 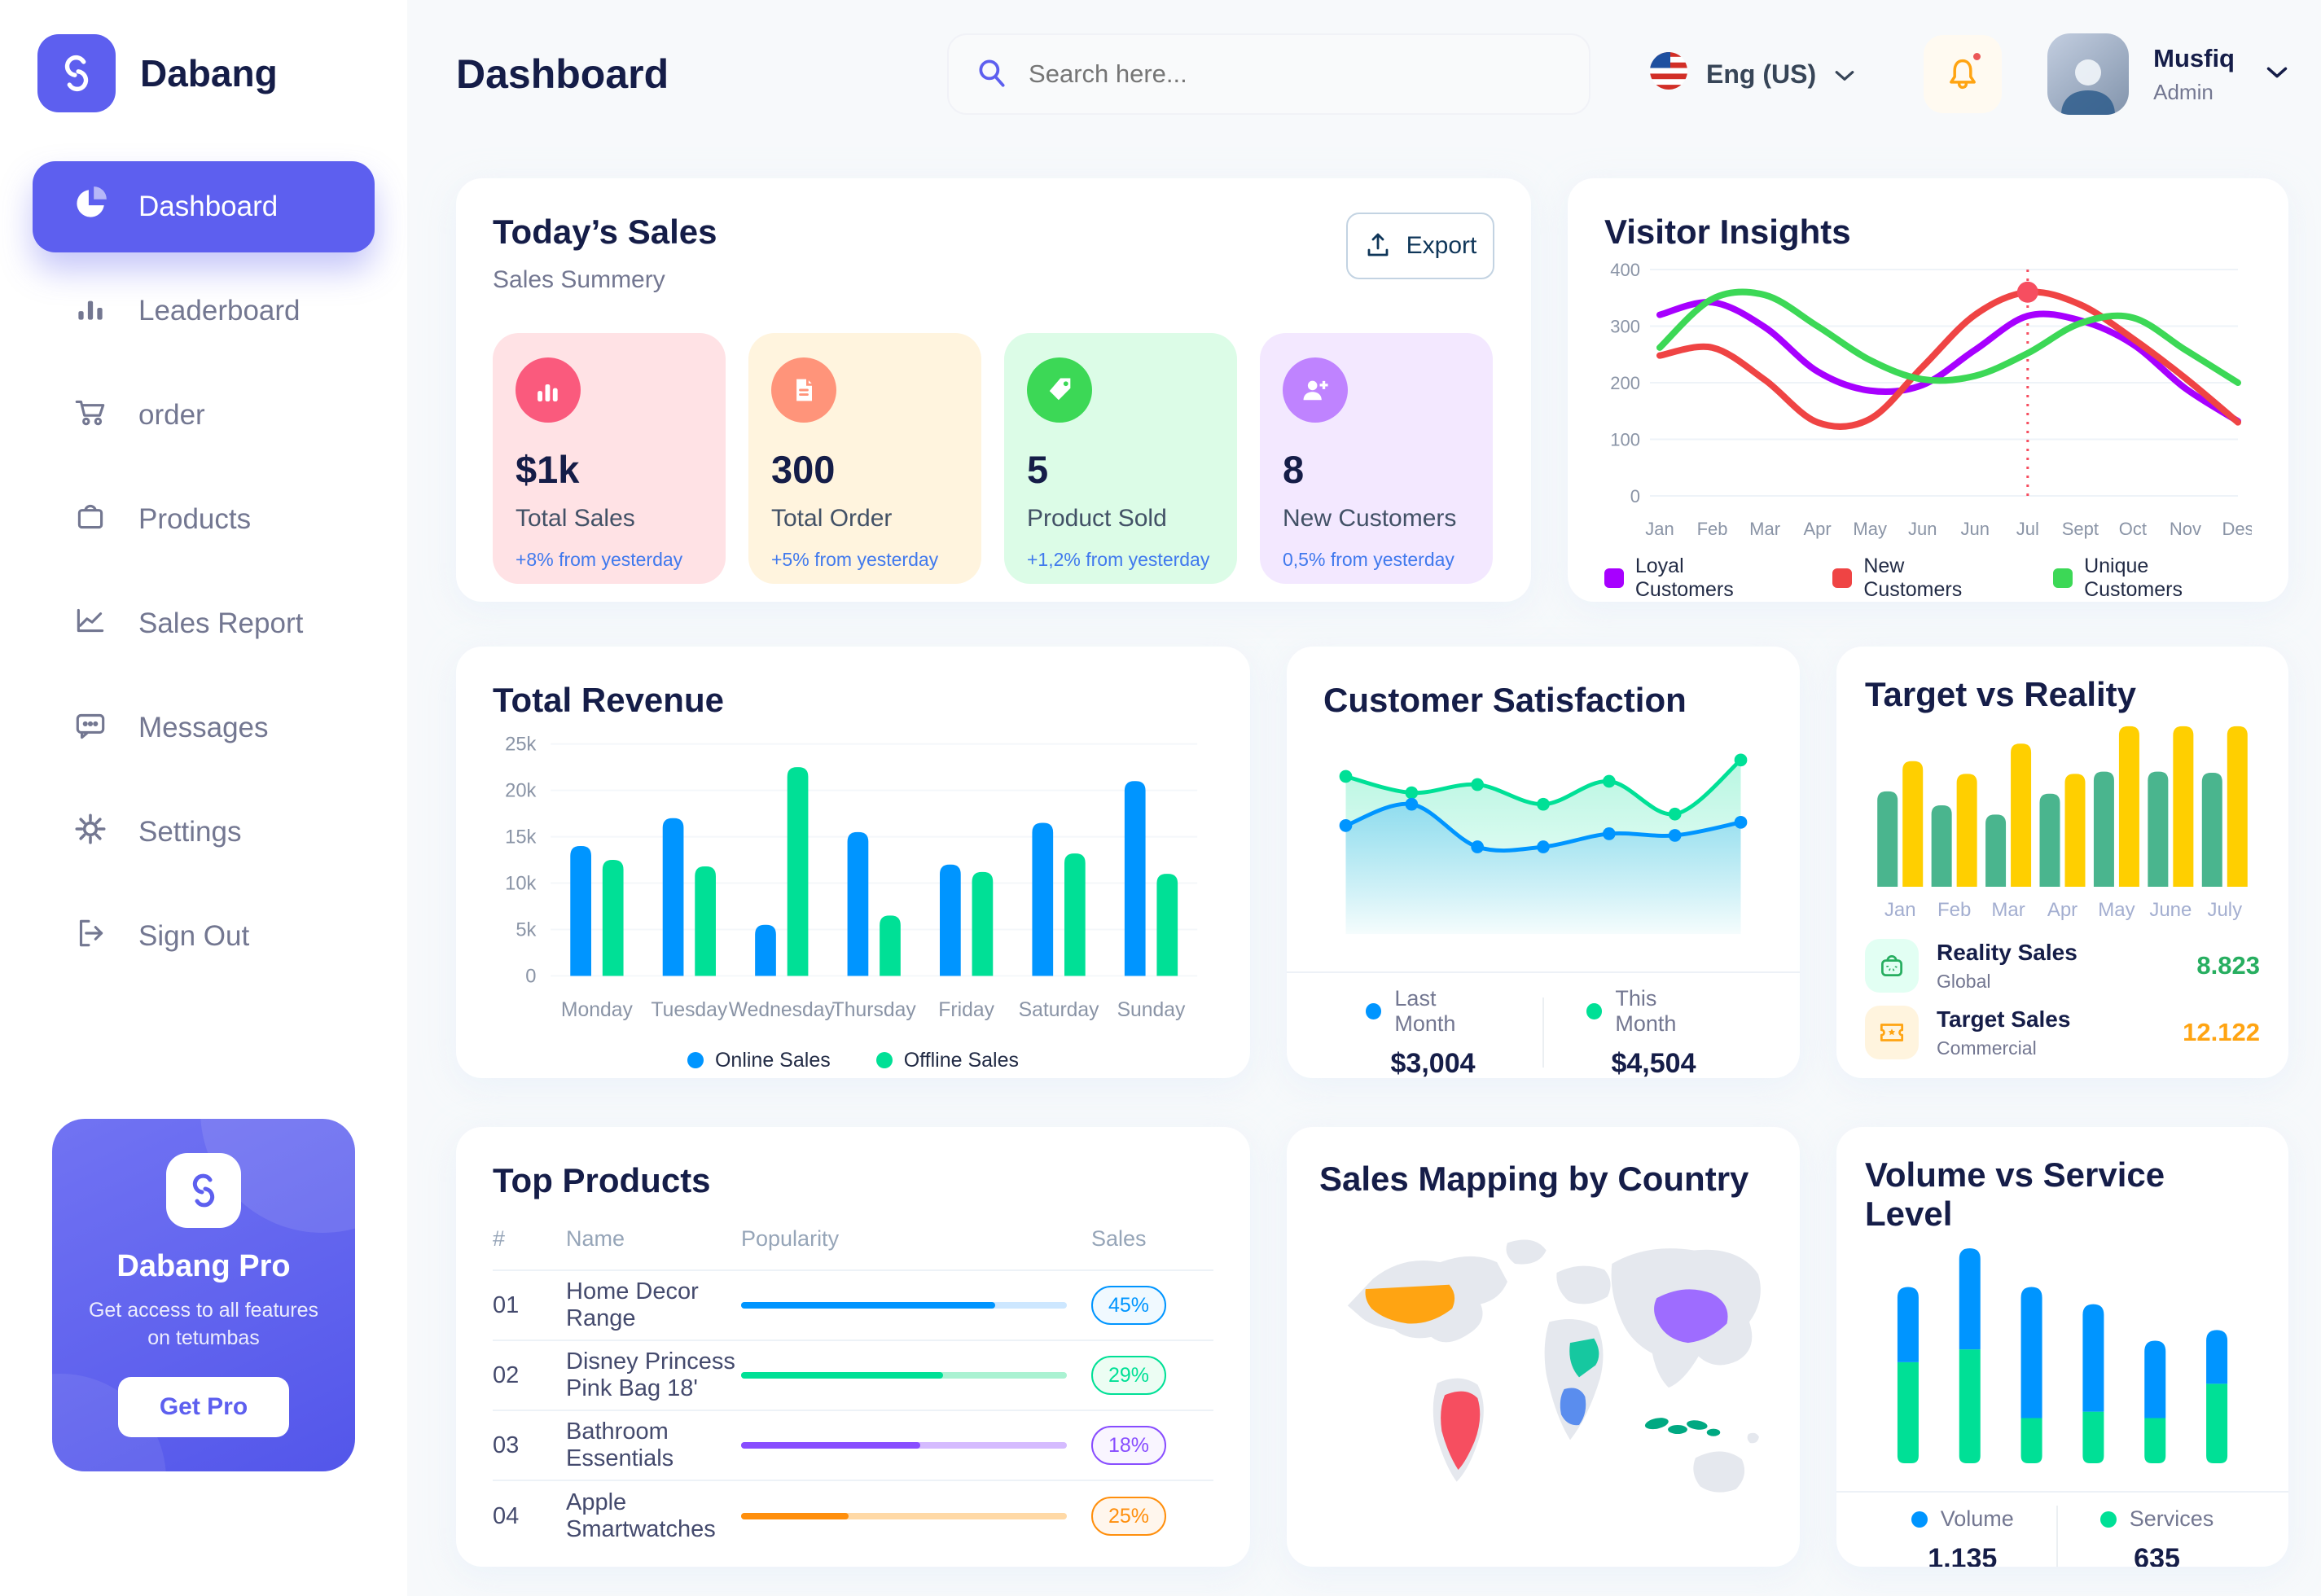 What do you see at coordinates (1682, 1426) in the screenshot?
I see `country-indonesia` at bounding box center [1682, 1426].